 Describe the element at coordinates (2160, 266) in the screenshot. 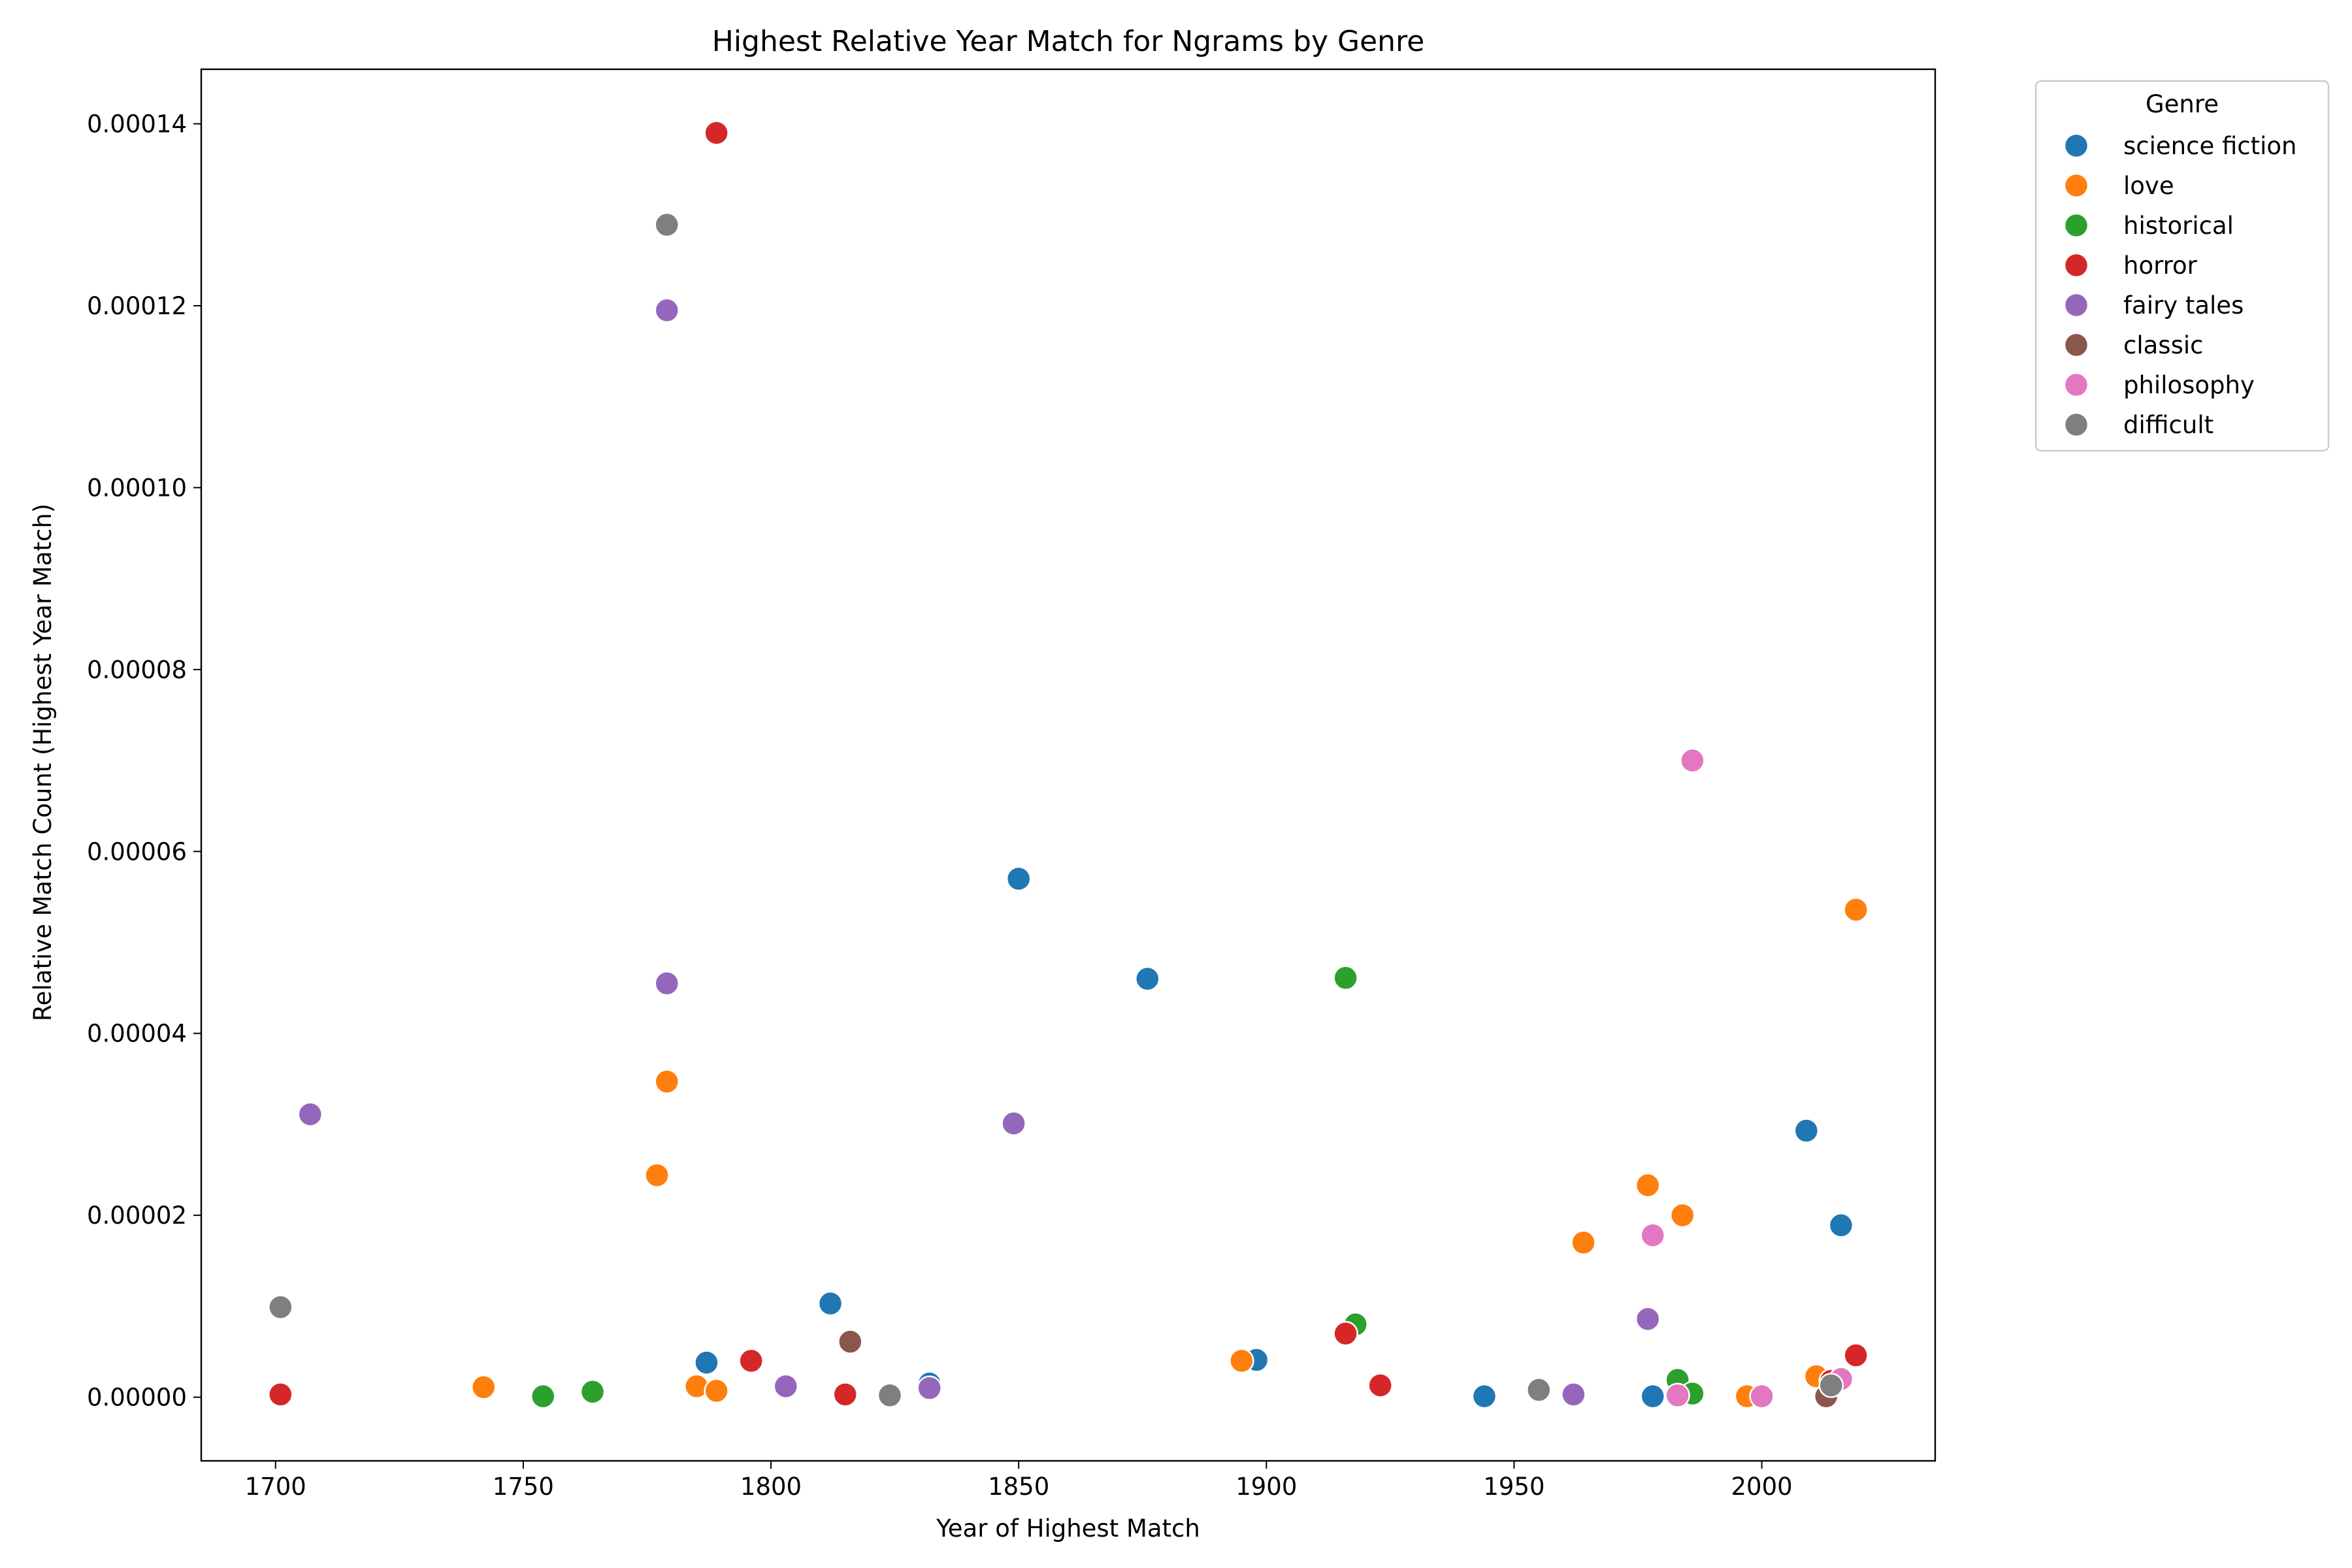

I see `legend-entry-label: horror` at that location.